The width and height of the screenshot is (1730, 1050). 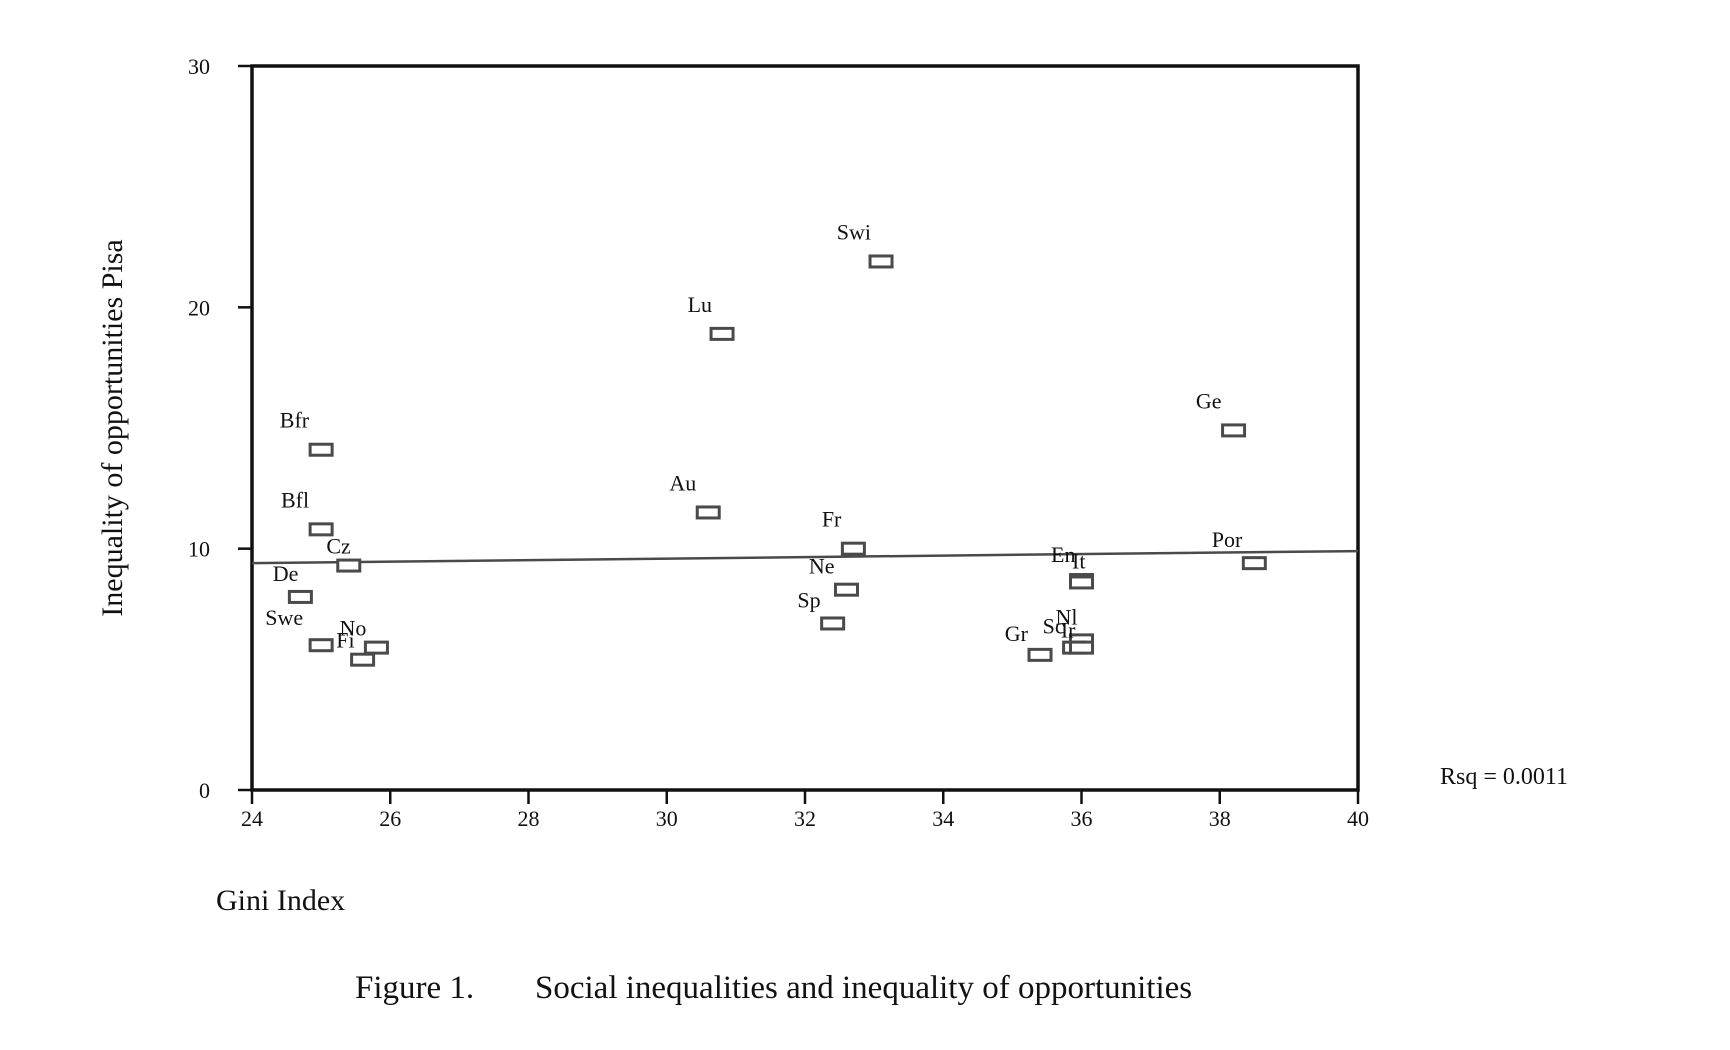 I want to click on x-tick-label: 30, so click(x=667, y=818).